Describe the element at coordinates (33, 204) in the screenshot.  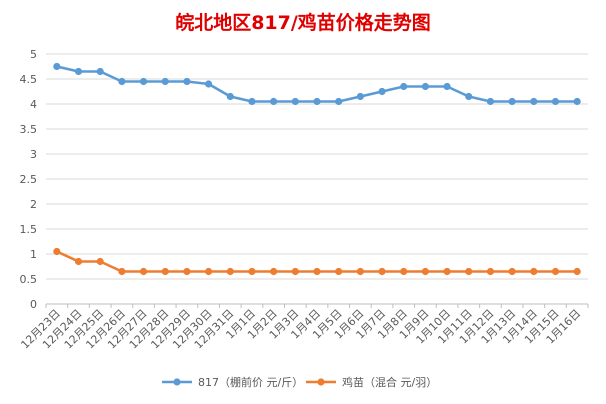
I see `y-tick-label: 2` at that location.